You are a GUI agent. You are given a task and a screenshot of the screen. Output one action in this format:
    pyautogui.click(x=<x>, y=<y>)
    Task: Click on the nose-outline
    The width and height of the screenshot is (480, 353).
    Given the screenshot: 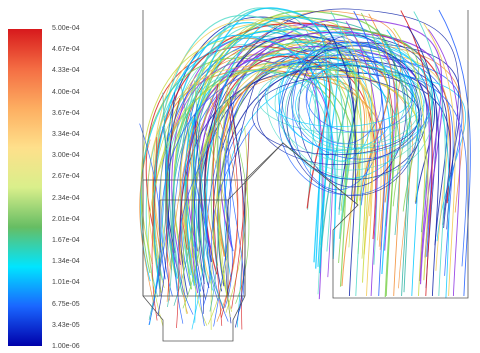 What is the action you would take?
    pyautogui.click(x=293, y=174)
    